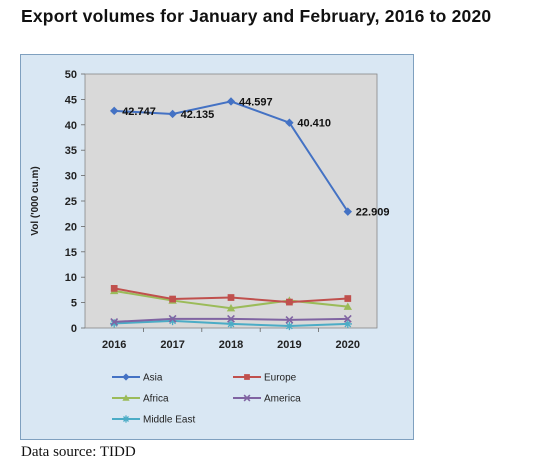  What do you see at coordinates (256, 102) in the screenshot?
I see `data-label: 44.597` at bounding box center [256, 102].